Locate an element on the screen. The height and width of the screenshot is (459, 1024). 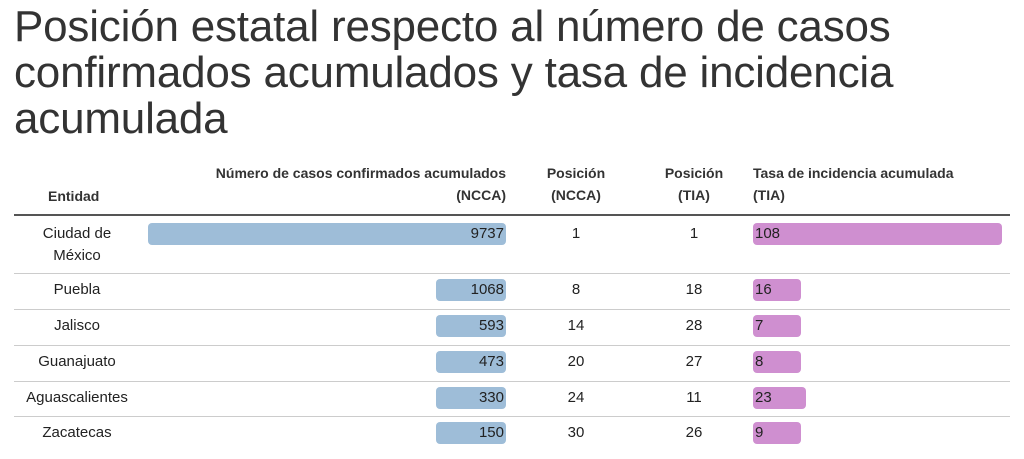
tia-value: 108 is located at coordinates (768, 233).